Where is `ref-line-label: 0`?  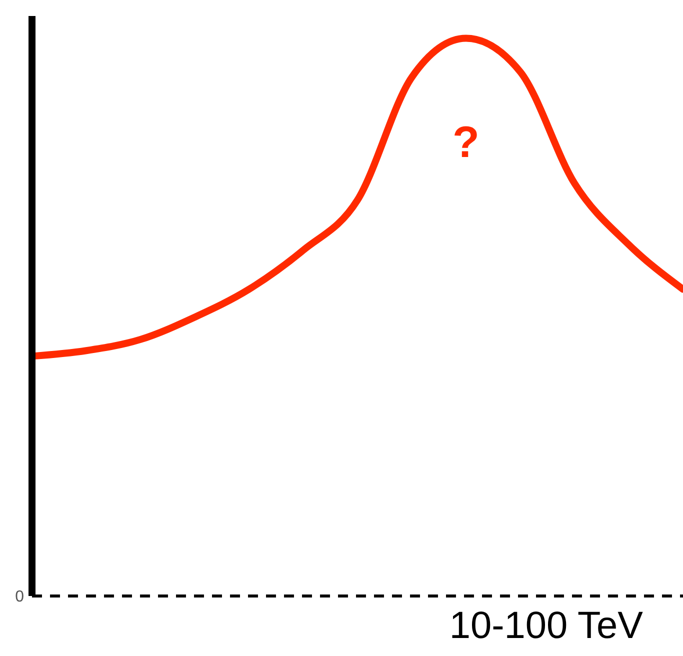 ref-line-label: 0 is located at coordinates (19, 597).